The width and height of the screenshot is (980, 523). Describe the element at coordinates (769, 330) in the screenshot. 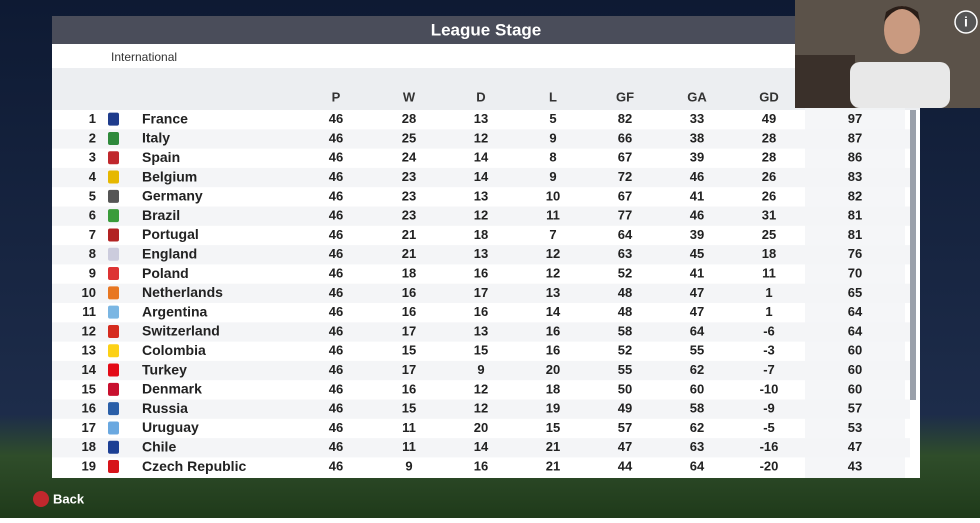

I see `cell: -6` at that location.